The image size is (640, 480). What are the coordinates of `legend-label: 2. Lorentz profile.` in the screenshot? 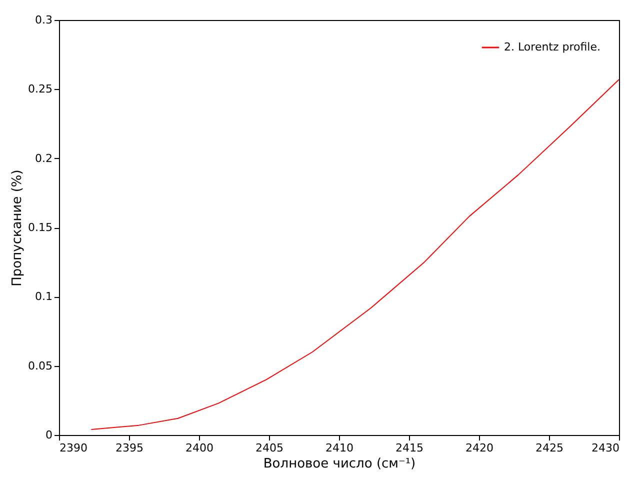 It's located at (552, 47).